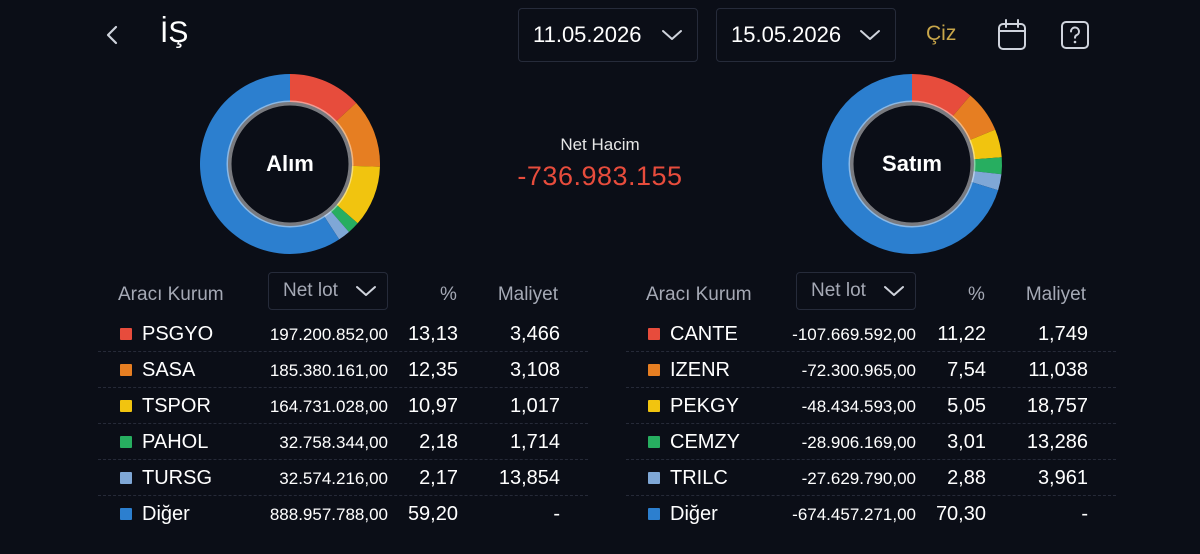 The image size is (1200, 554). What do you see at coordinates (966, 442) in the screenshot?
I see `percent-value: 3,01` at bounding box center [966, 442].